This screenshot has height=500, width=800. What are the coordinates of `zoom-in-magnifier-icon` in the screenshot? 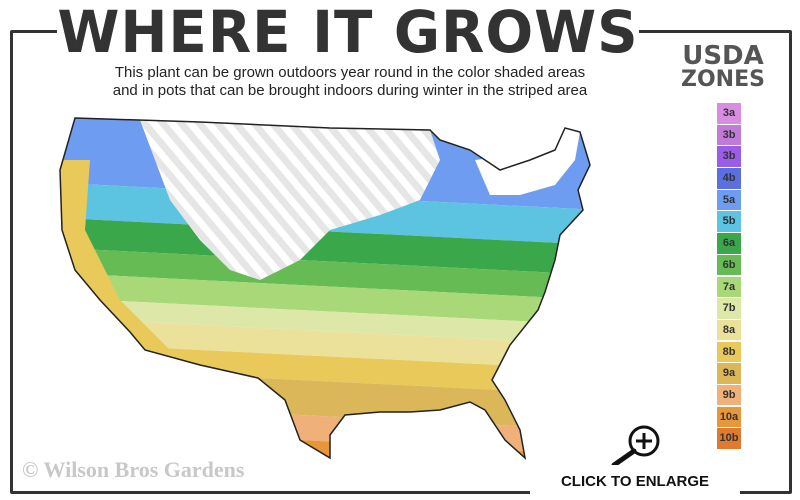 It's located at (638, 444).